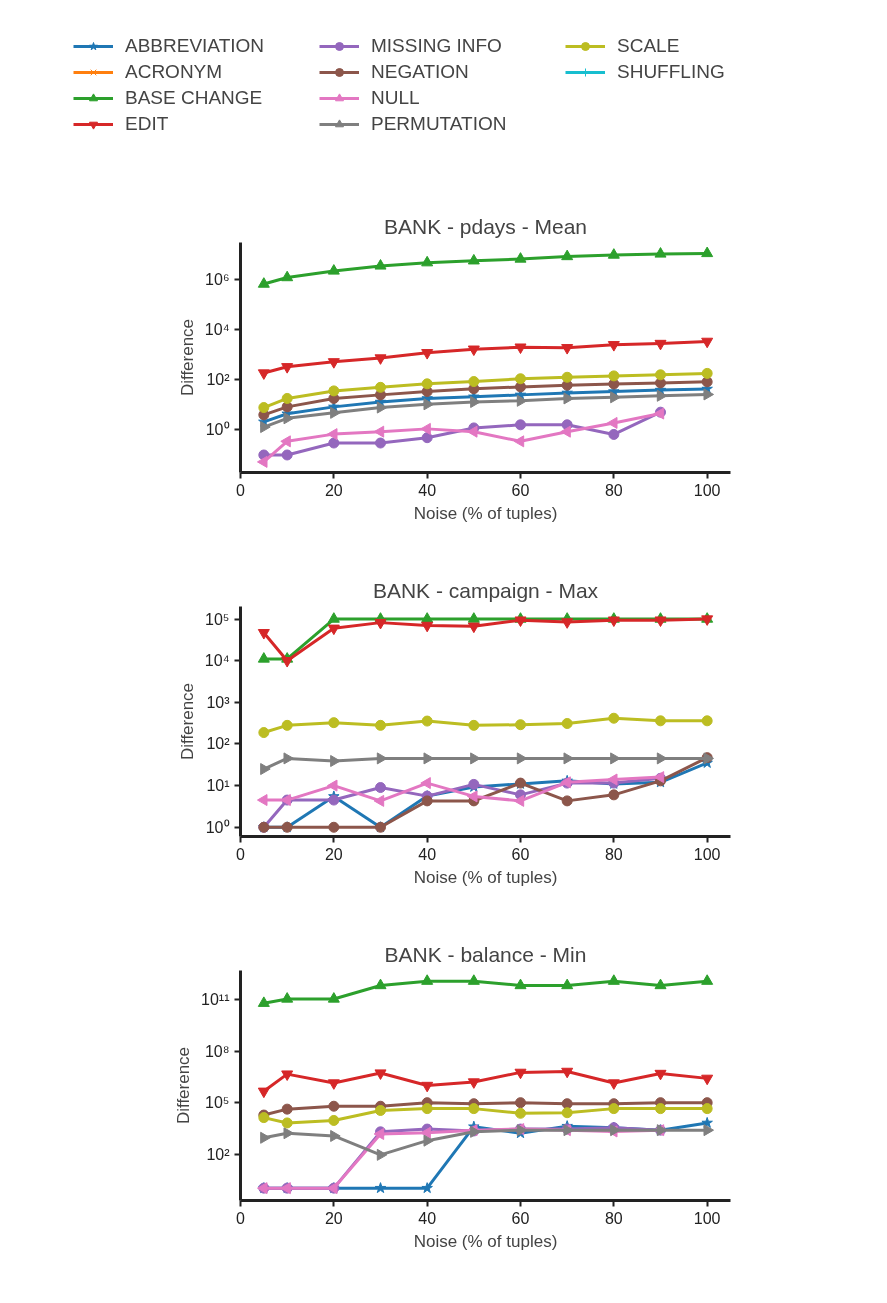 The image size is (887, 1303). Describe the element at coordinates (485, 954) in the screenshot. I see `chart-title: BANK - balance - Min` at that location.